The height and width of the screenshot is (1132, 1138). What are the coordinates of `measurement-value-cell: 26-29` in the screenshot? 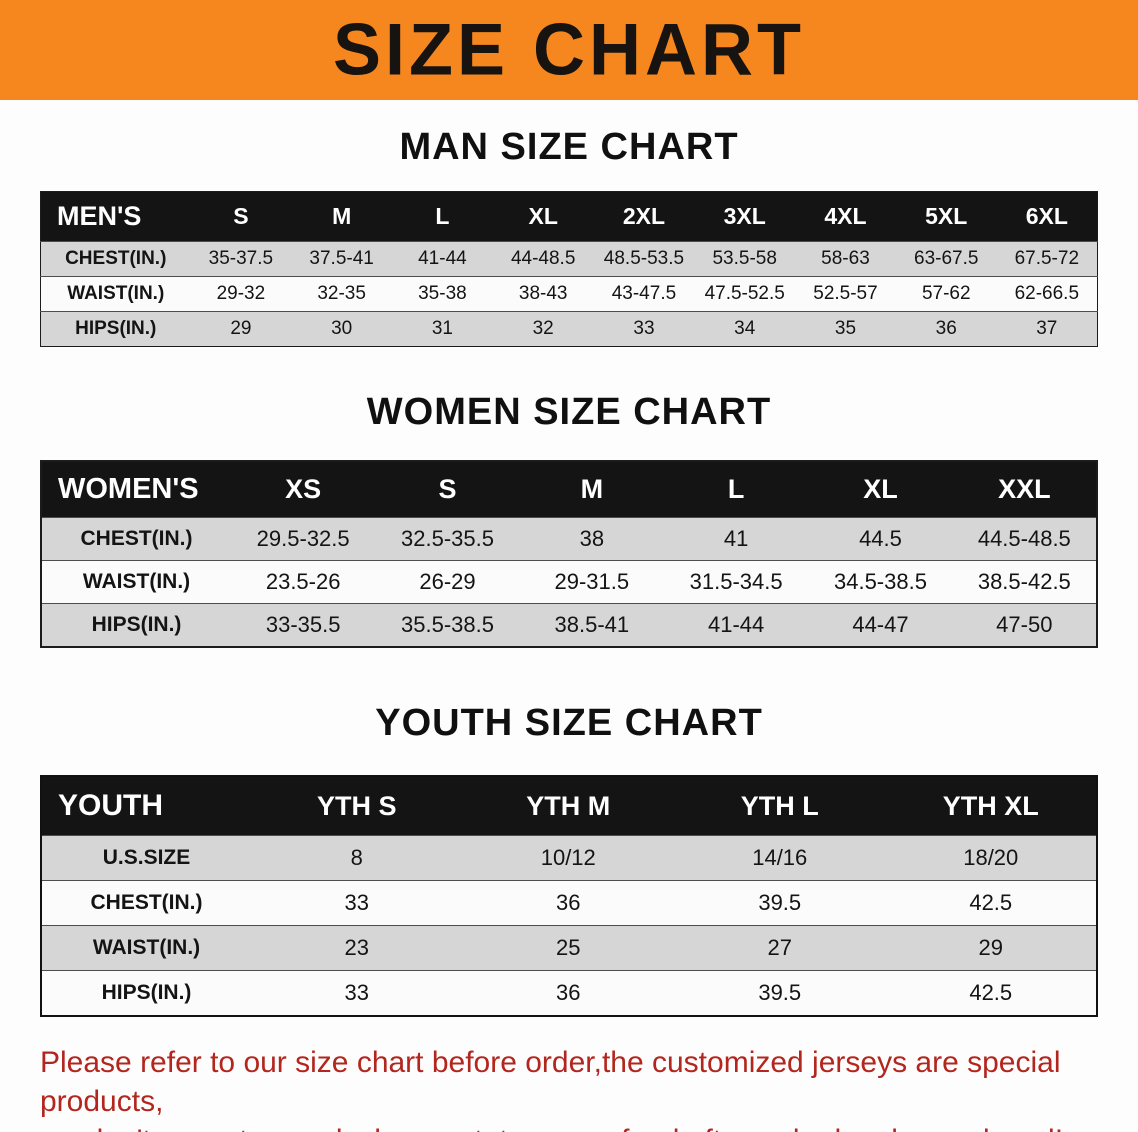 It's located at (447, 582).